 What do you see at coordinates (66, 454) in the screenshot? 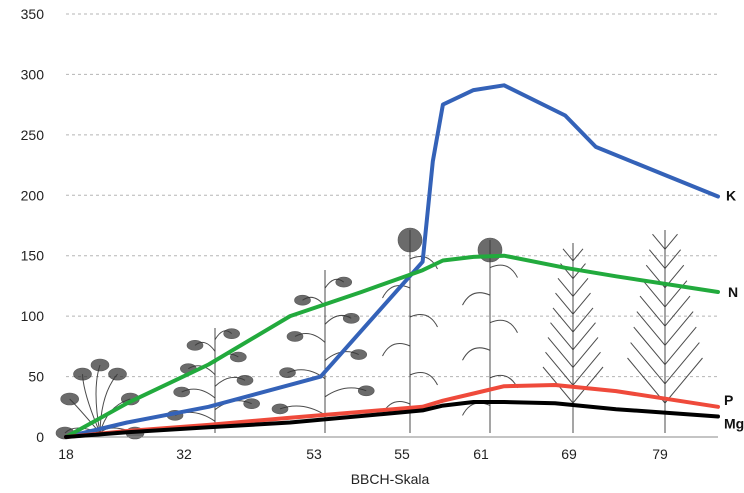
I see `x-tick-label: 18` at bounding box center [66, 454].